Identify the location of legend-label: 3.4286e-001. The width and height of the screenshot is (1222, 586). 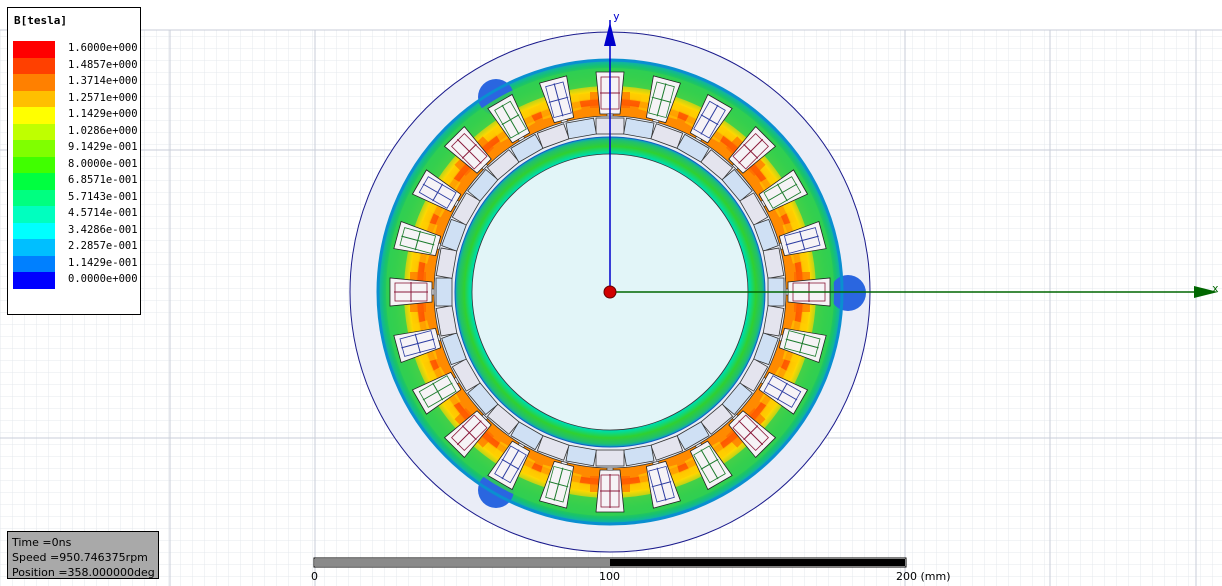
(103, 229).